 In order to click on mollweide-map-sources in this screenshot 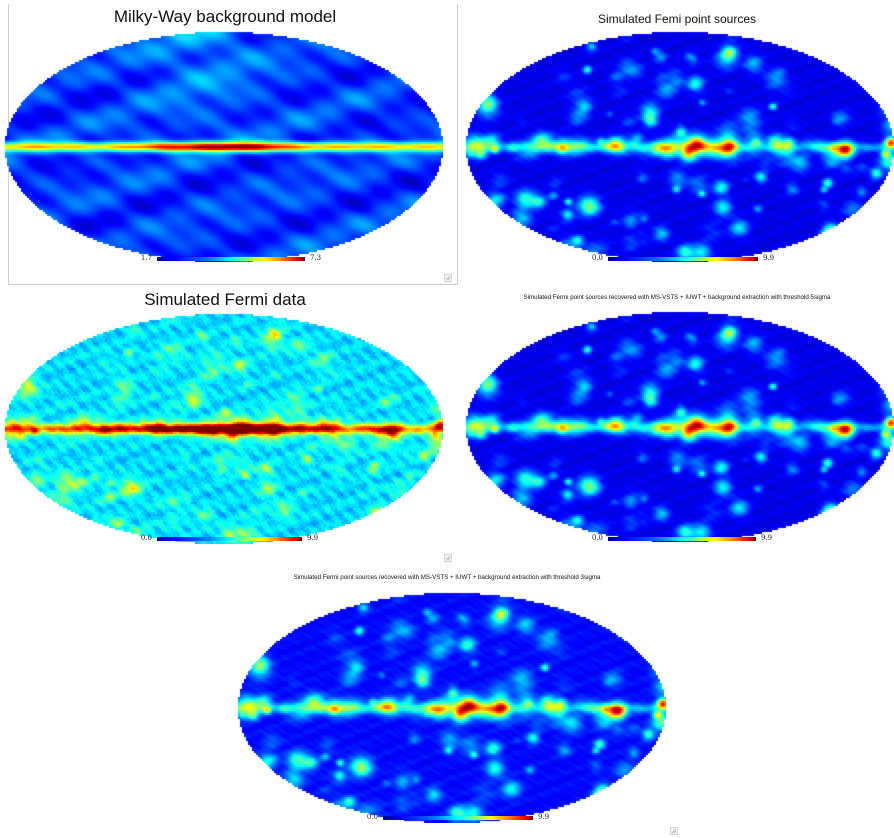, I will do `click(679, 146)`.